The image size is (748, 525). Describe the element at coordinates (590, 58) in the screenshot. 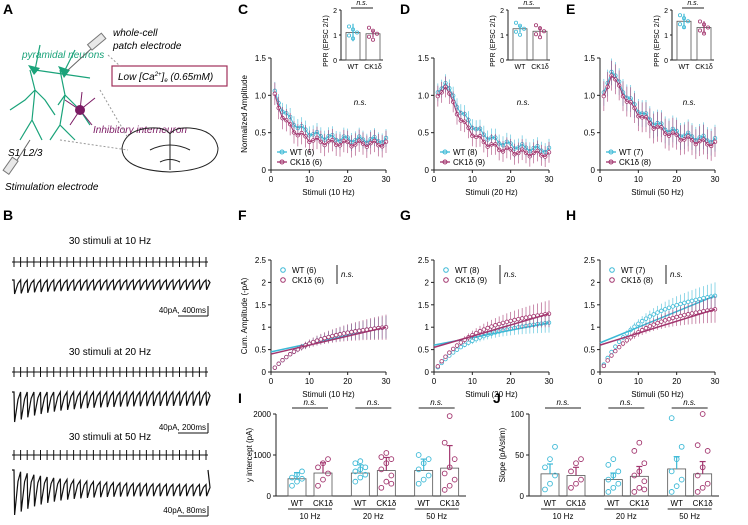

I see `y-tick-label-E-3: 1.5` at that location.